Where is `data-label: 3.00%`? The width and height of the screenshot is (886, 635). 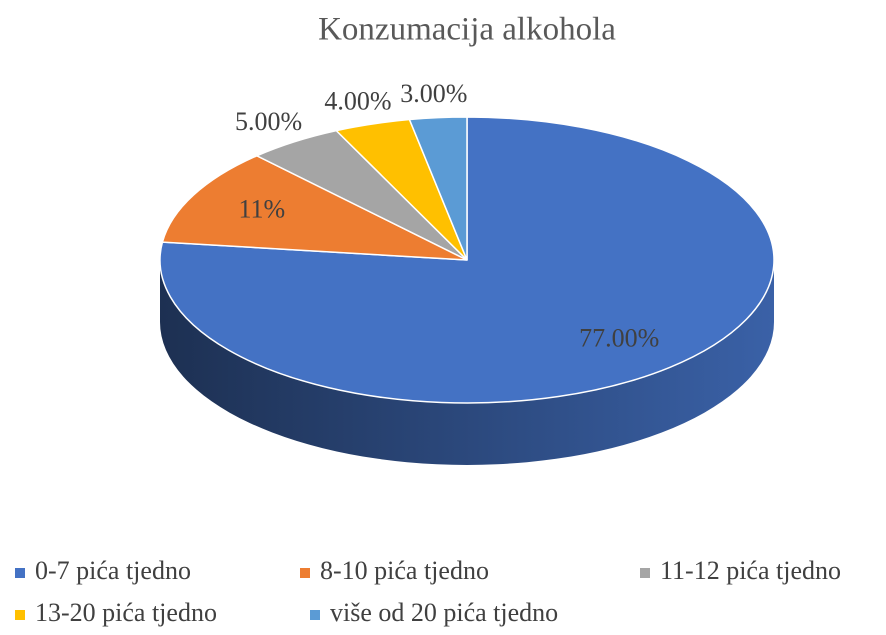 data-label: 3.00% is located at coordinates (433, 93).